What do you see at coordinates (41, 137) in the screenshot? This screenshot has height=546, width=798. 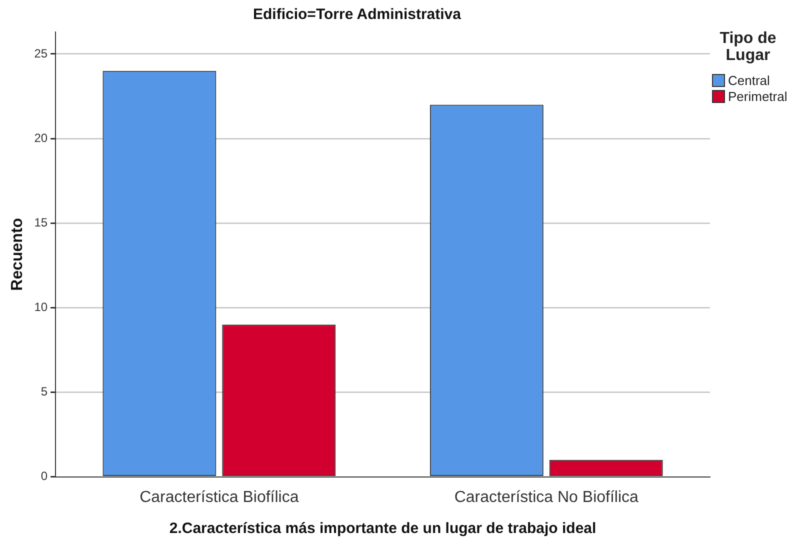 I see `y-tick-label: 20` at bounding box center [41, 137].